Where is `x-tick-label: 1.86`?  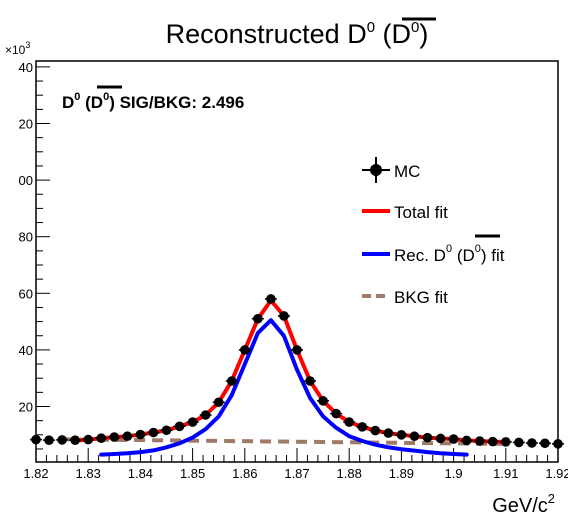
x-tick-label: 1.86 is located at coordinates (244, 473).